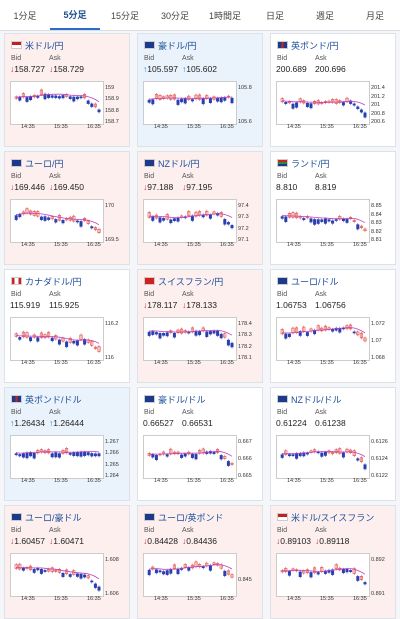  What do you see at coordinates (75, 15) in the screenshot?
I see `tab-1: 5分足` at bounding box center [75, 15].